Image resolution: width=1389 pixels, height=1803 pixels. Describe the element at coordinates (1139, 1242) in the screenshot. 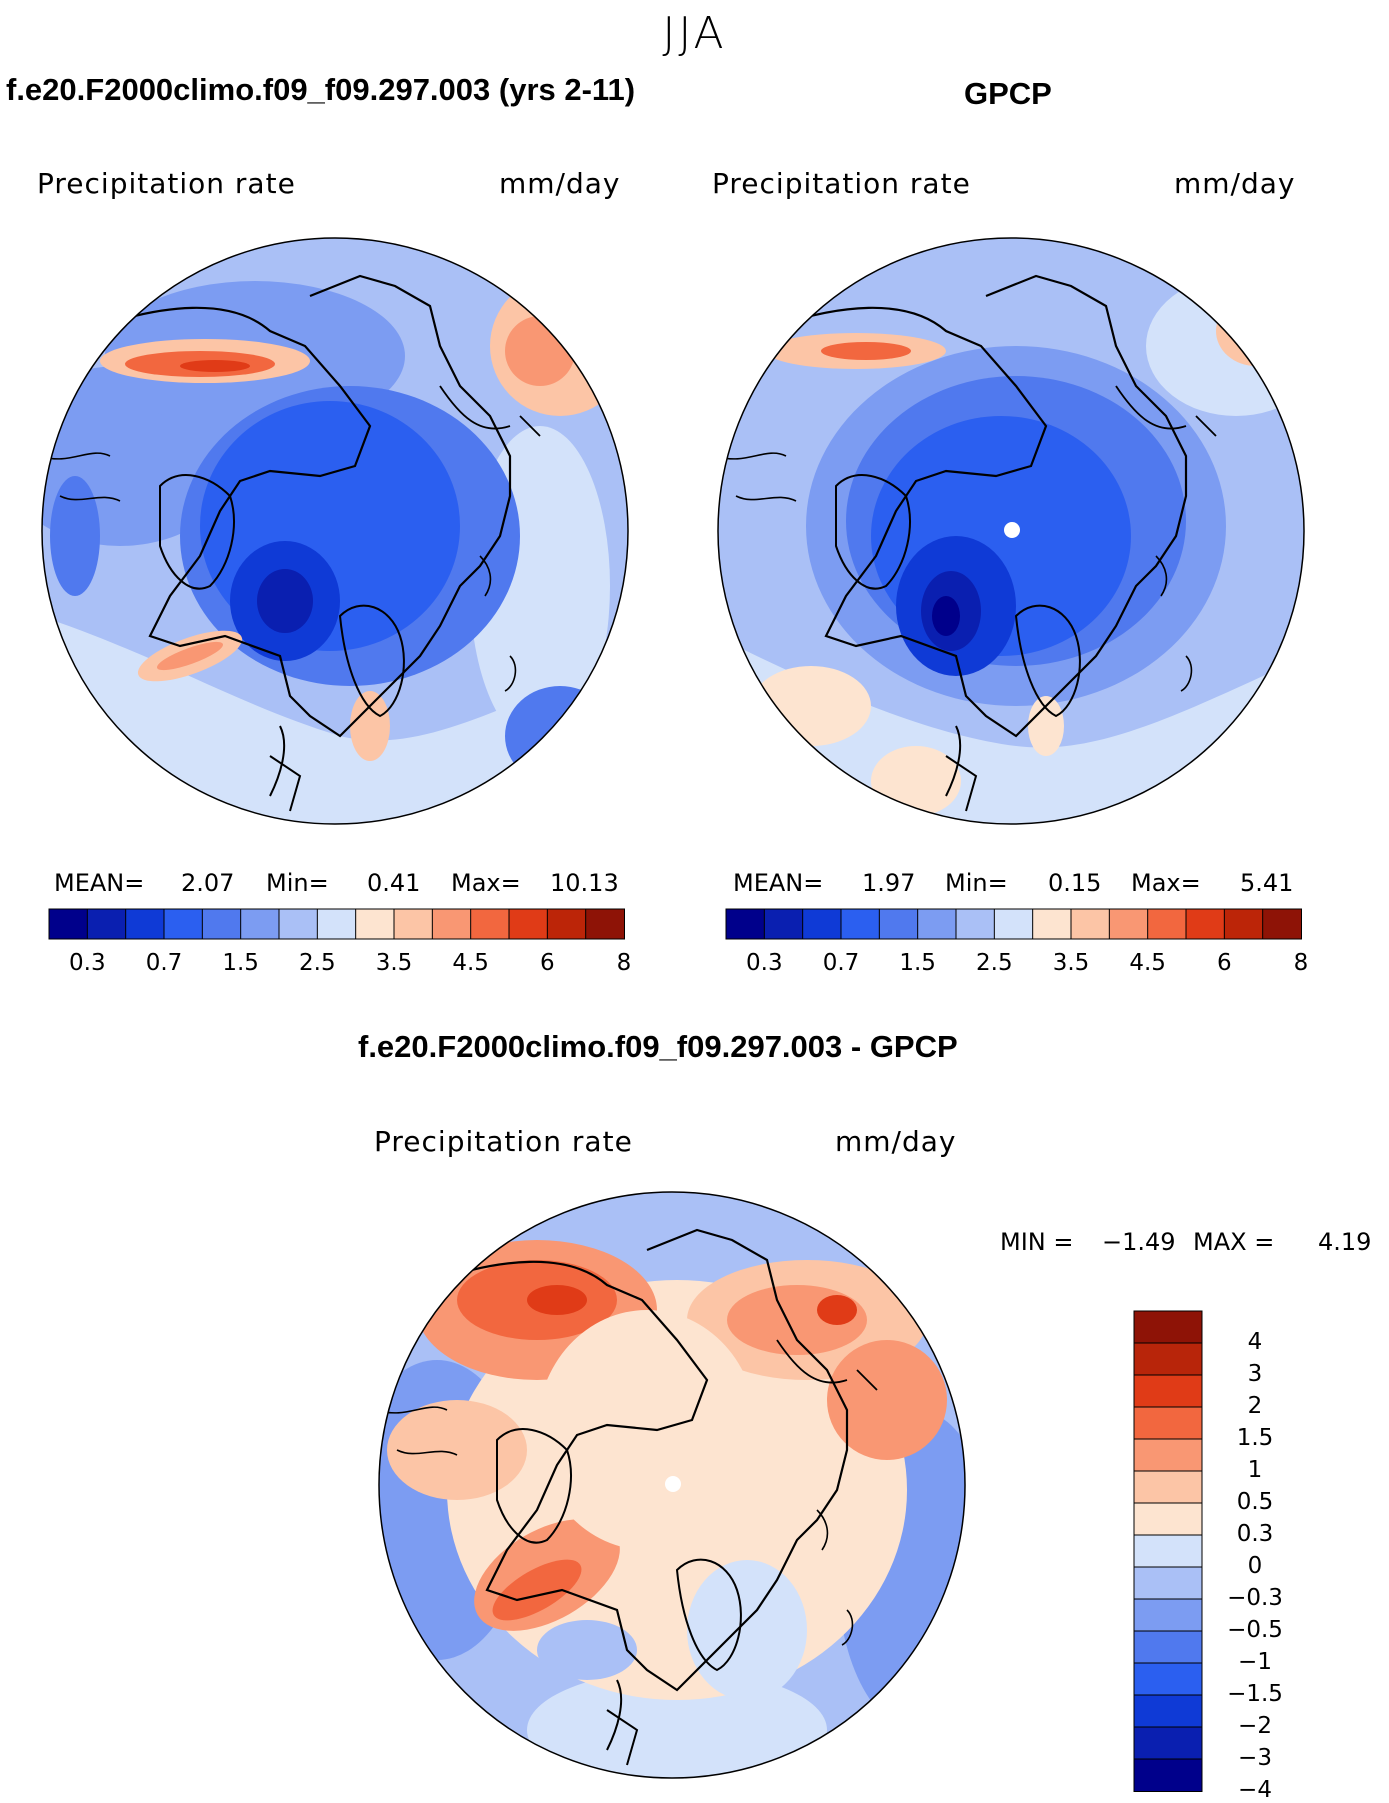

I see `difference-min-value: −1.49` at that location.